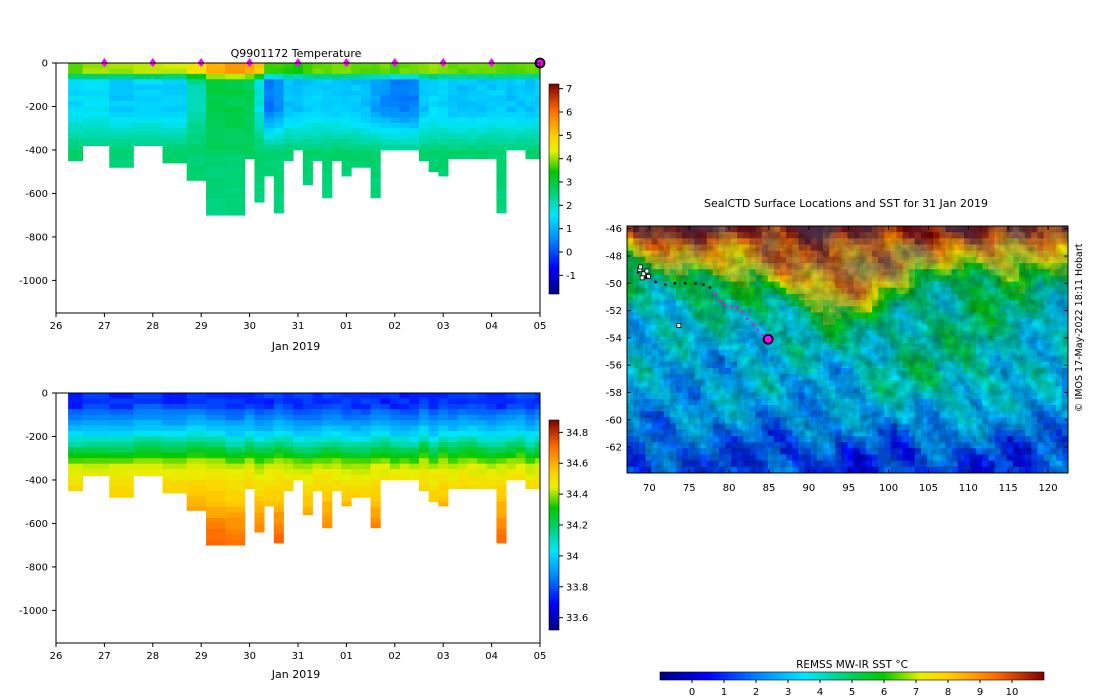 Image resolution: width=1100 pixels, height=700 pixels. What do you see at coordinates (729, 488) in the screenshot?
I see `map-x-tick-label: 80` at bounding box center [729, 488].